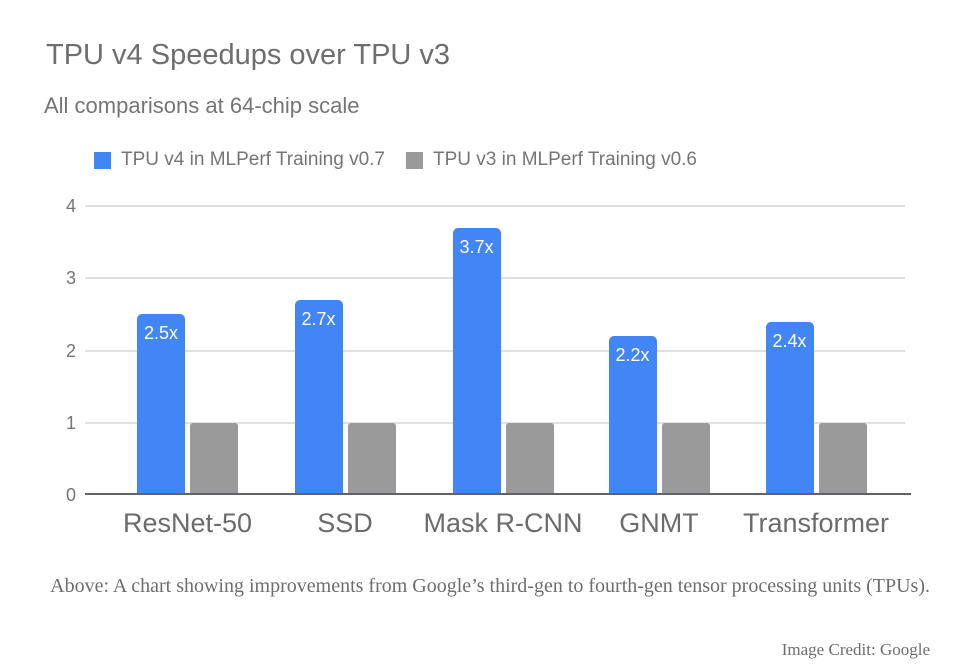 The width and height of the screenshot is (959, 670). Describe the element at coordinates (161, 404) in the screenshot. I see `bar-tpu-v4-resnet-50: 2.5x` at that location.